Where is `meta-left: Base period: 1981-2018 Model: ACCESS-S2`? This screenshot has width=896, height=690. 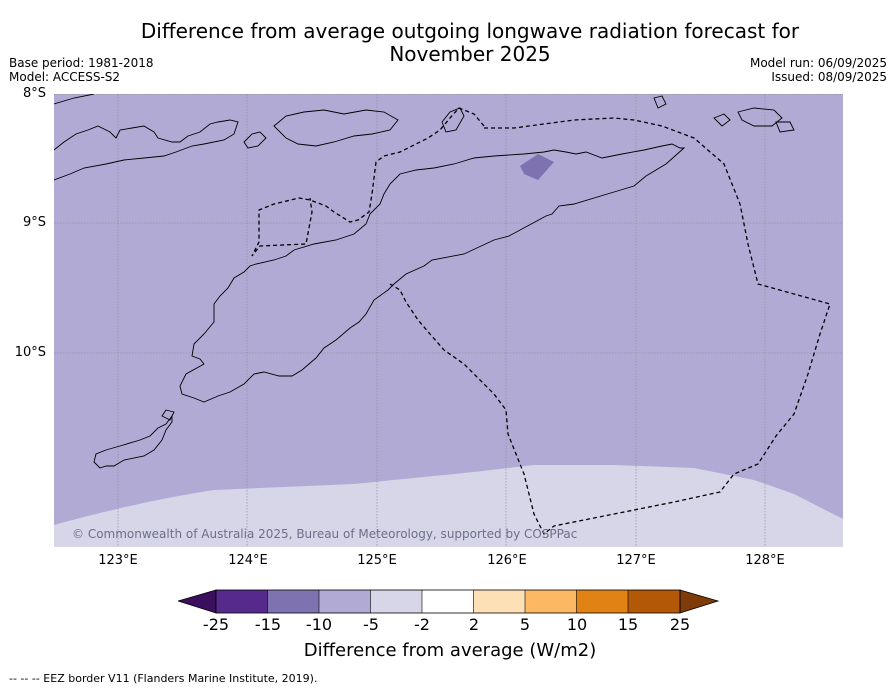 meta-left: Base period: 1981-2018 Model: ACCESS-S2 is located at coordinates (81, 70).